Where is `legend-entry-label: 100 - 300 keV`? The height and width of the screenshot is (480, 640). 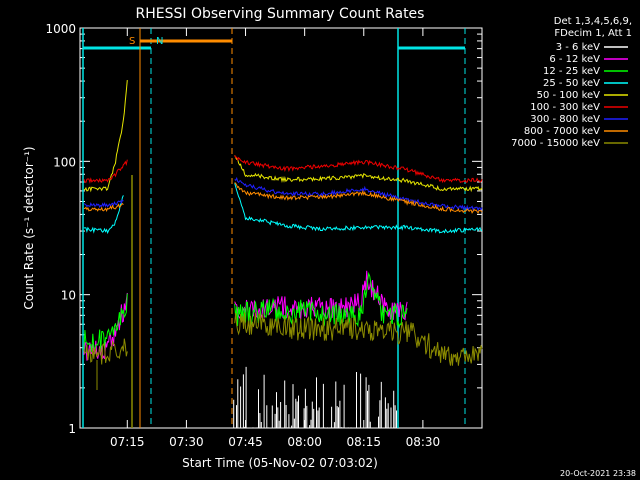 legend-entry-label: 100 - 300 keV is located at coordinates (565, 107).